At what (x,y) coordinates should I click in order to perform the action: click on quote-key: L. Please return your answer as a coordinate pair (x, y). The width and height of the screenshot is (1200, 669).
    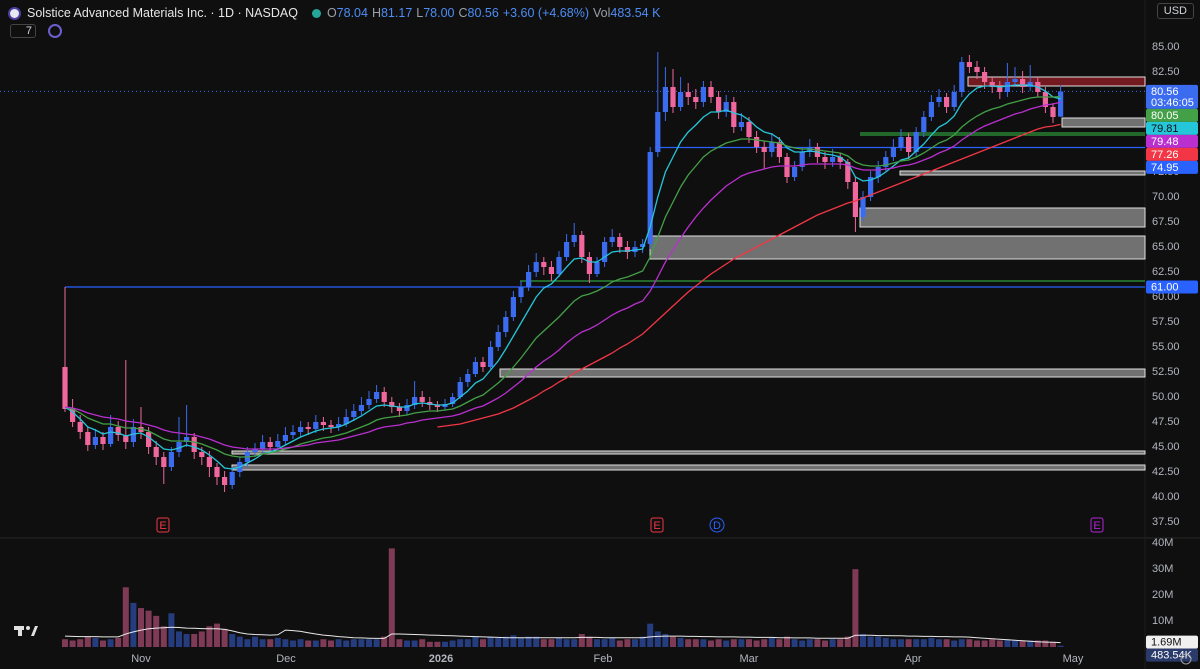
    Looking at the image, I should click on (420, 13).